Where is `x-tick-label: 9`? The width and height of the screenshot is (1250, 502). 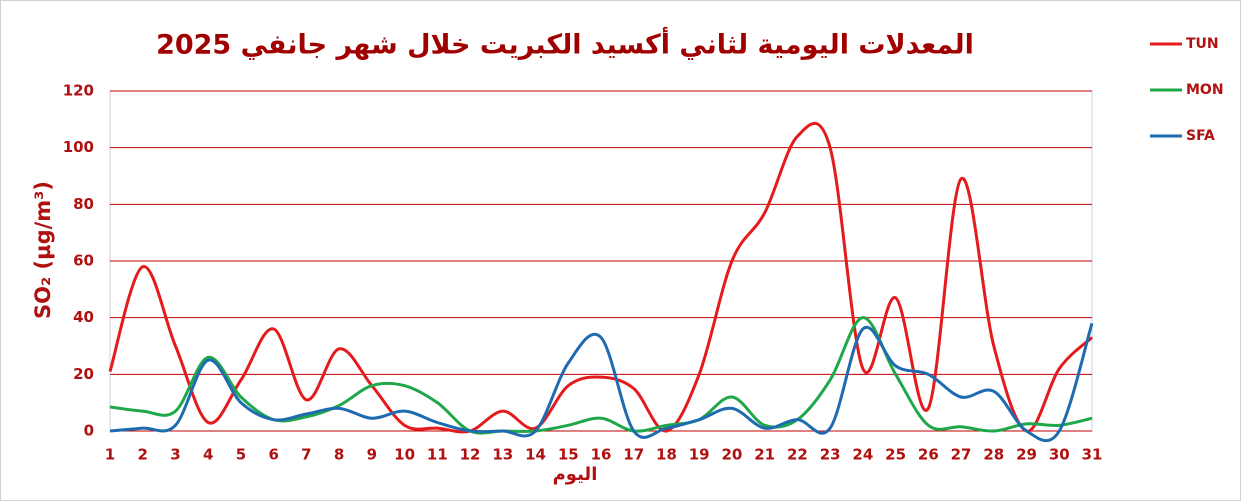 x-tick-label: 9 is located at coordinates (372, 455).